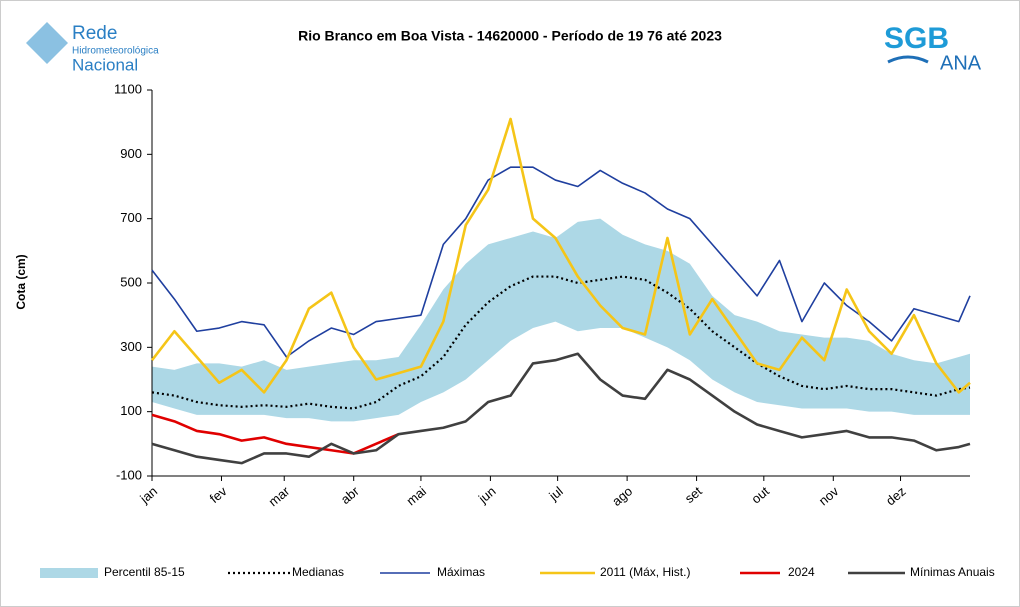 The height and width of the screenshot is (607, 1020). What do you see at coordinates (961, 63) in the screenshot?
I see `logo-text: ANA` at bounding box center [961, 63].